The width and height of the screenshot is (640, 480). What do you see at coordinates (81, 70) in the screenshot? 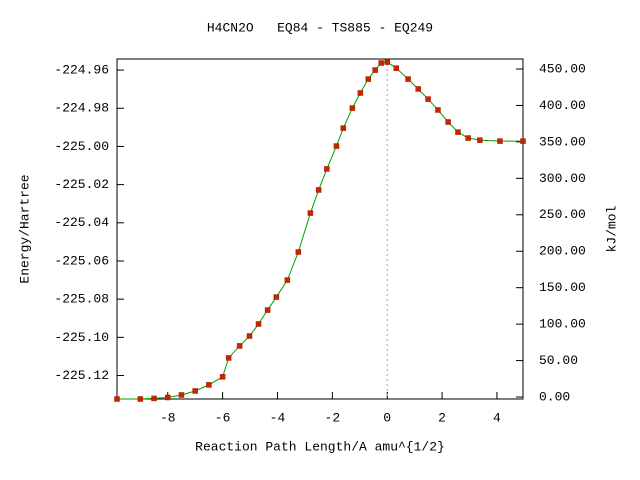
I see `y-tick-label: -224.96` at bounding box center [81, 70].